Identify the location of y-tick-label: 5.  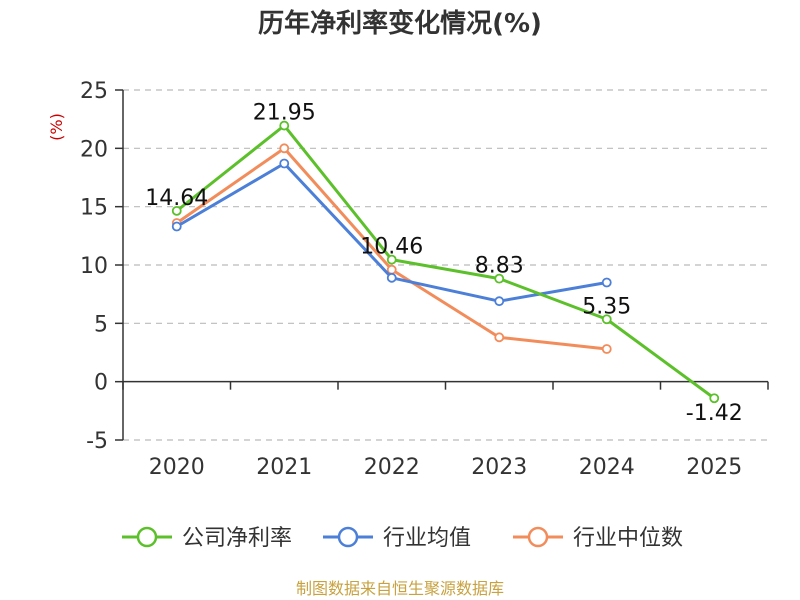
(101, 324).